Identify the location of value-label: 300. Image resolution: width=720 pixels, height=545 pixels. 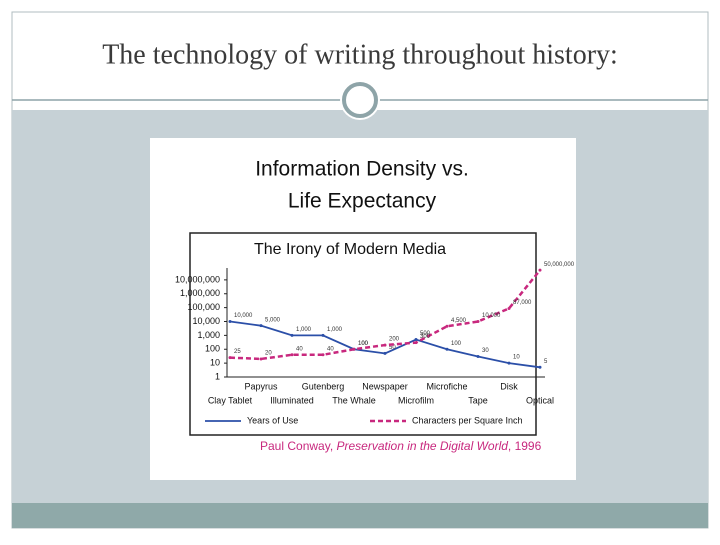
(425, 337).